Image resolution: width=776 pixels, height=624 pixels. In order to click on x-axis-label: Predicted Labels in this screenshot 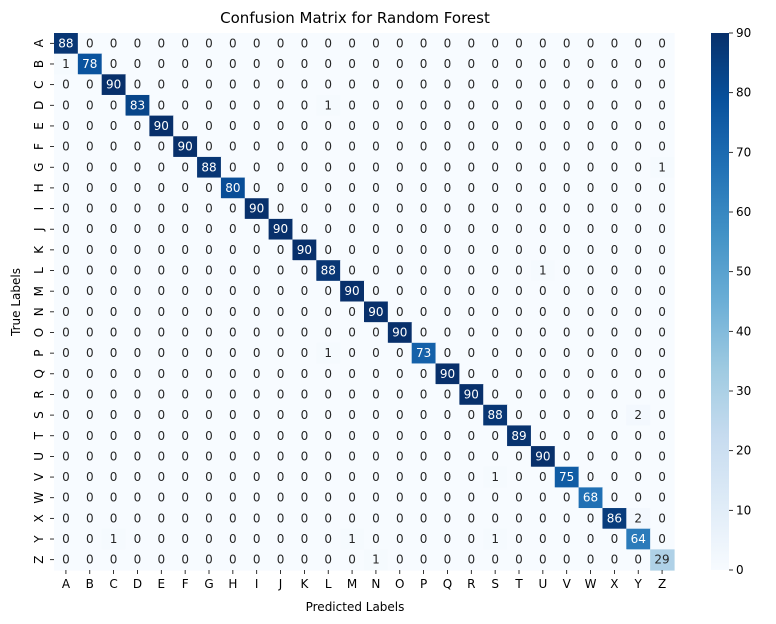, I will do `click(355, 607)`.